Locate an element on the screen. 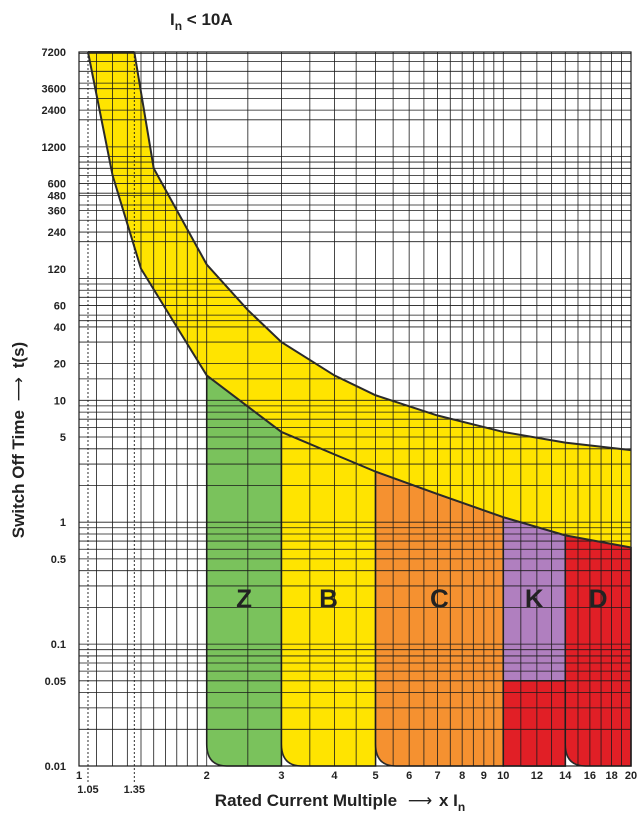 This screenshot has width=641, height=839. y-tick-label: 480 is located at coordinates (57, 196).